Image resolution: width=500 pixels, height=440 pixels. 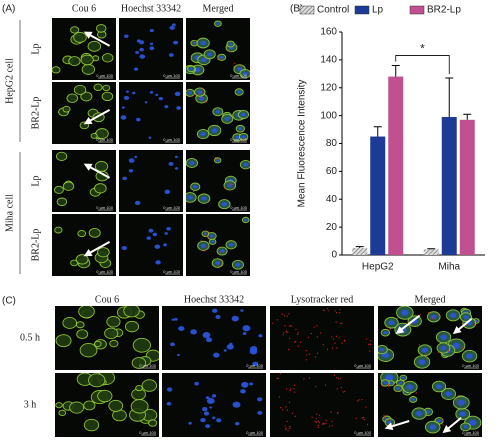 What do you see at coordinates (332, 171) in the screenshot?
I see `y-tick-label: 60` at bounding box center [332, 171].